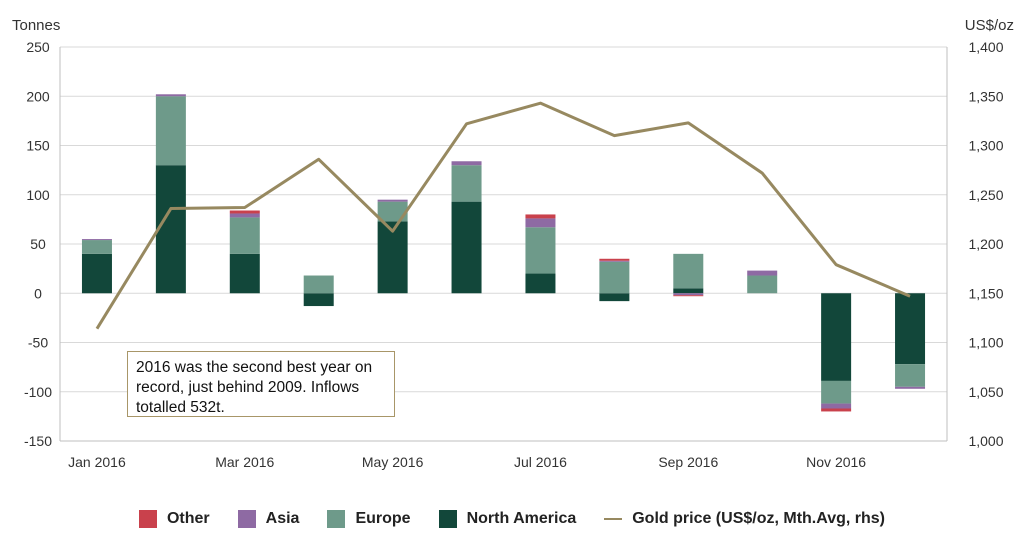 The height and width of the screenshot is (548, 1024). What do you see at coordinates (521, 518) in the screenshot?
I see `legend-label-north-america: North America` at bounding box center [521, 518].